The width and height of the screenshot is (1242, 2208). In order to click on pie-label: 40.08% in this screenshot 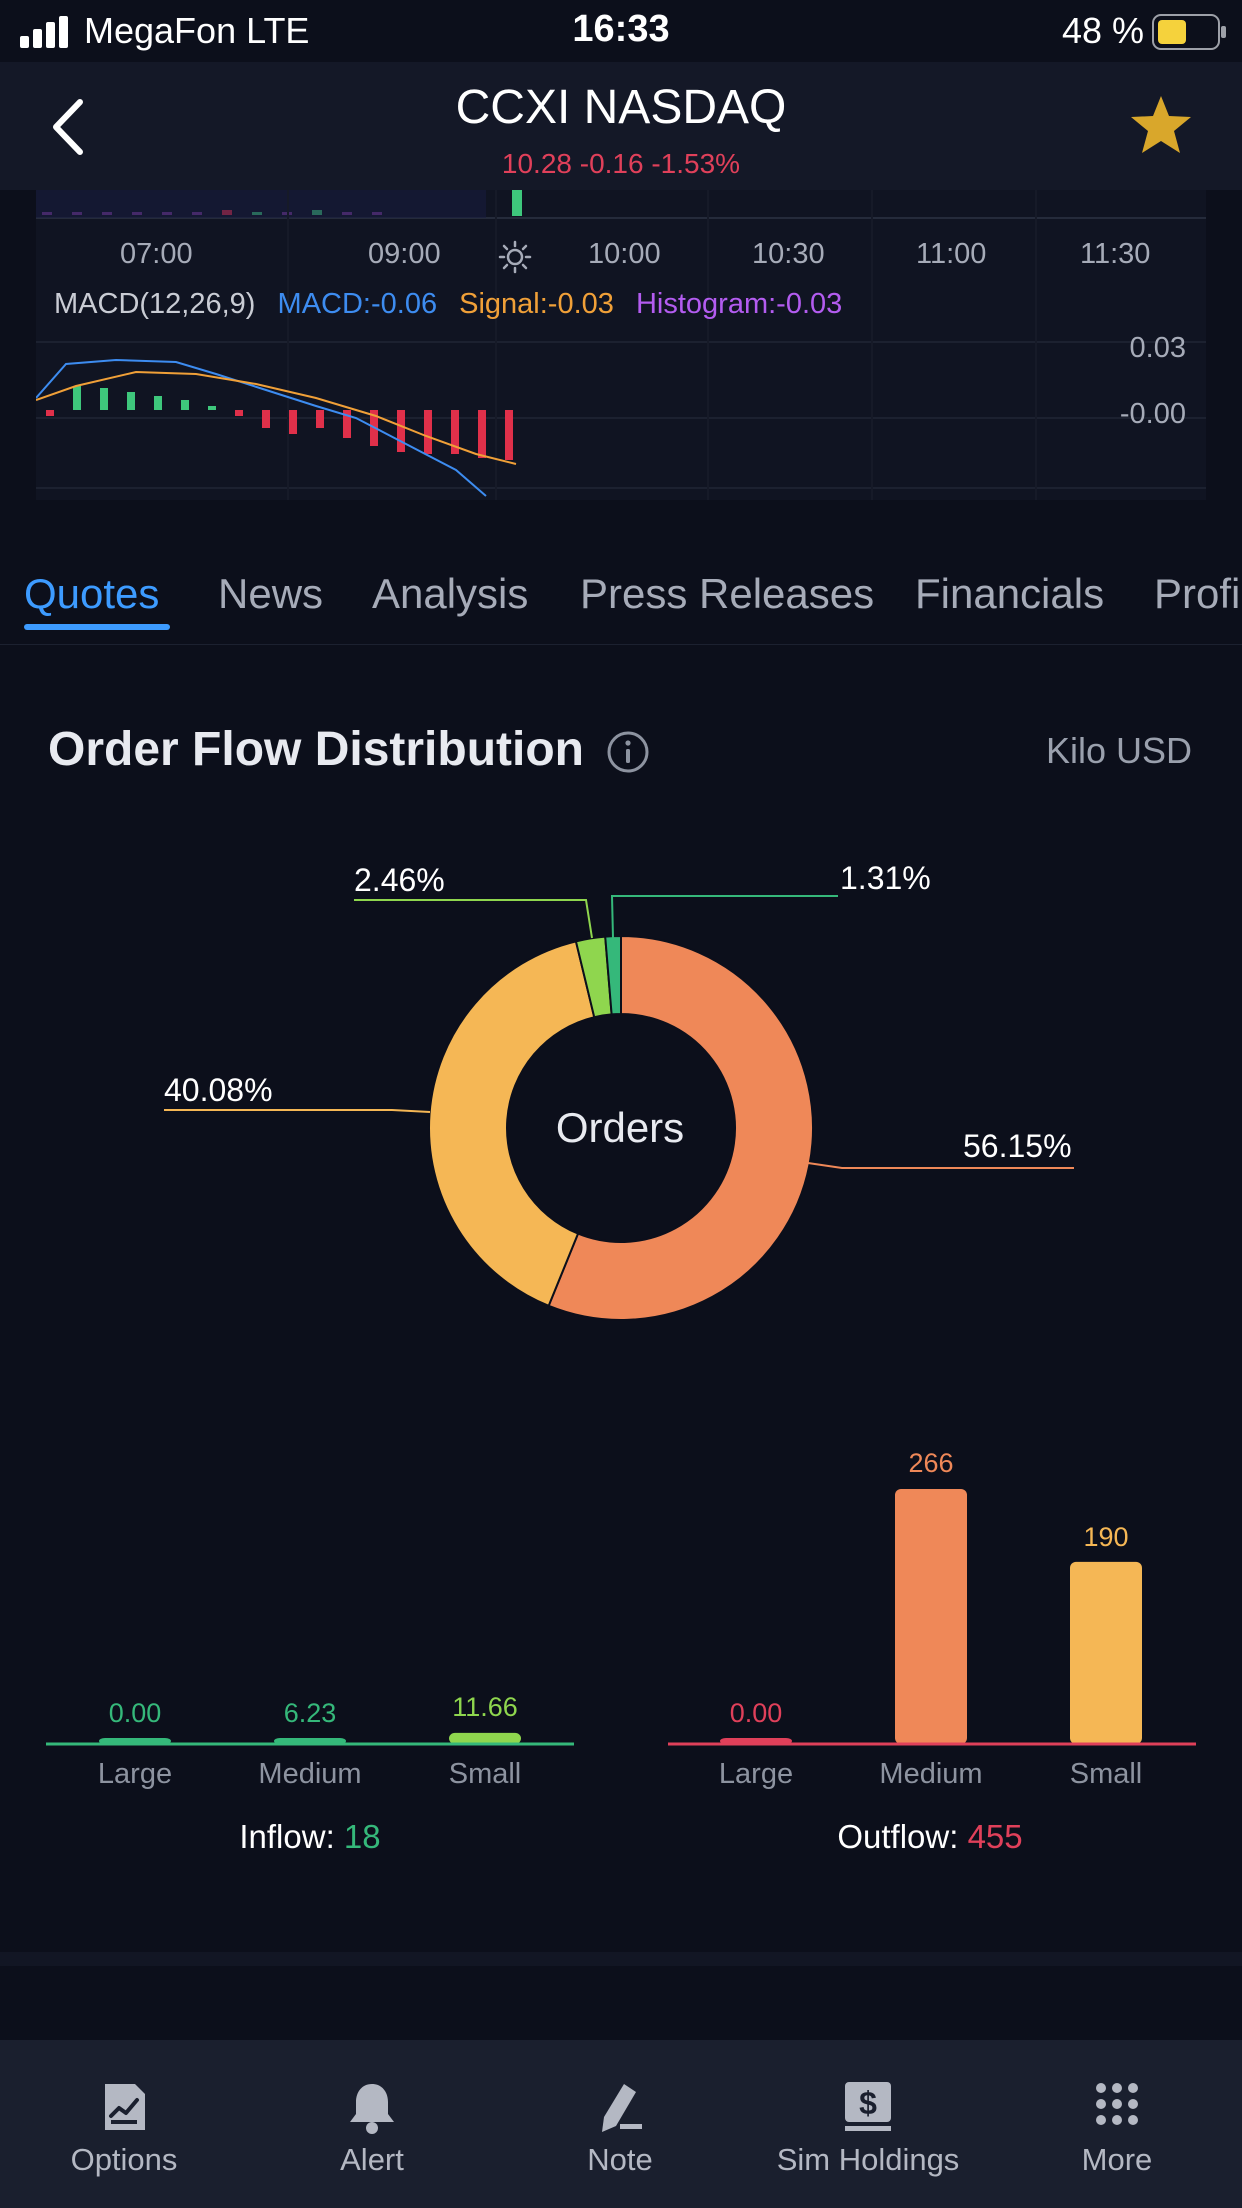, I will do `click(218, 1090)`.